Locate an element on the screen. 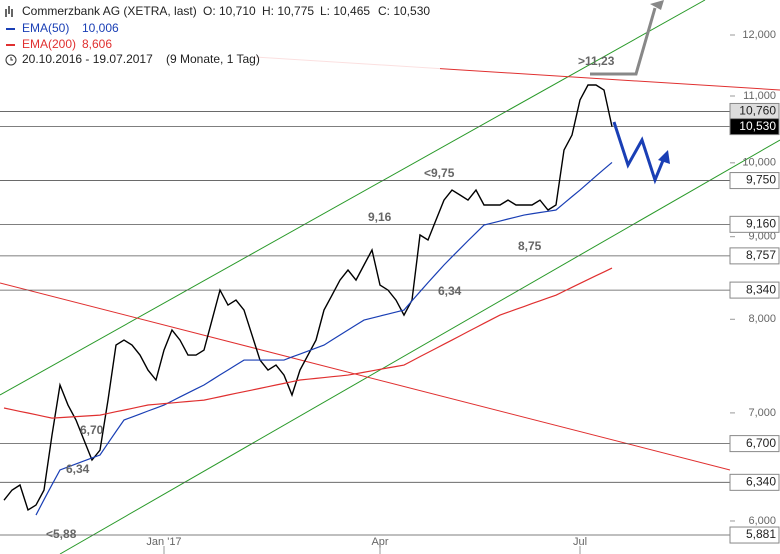  level-label: 6,700 is located at coordinates (761, 443).